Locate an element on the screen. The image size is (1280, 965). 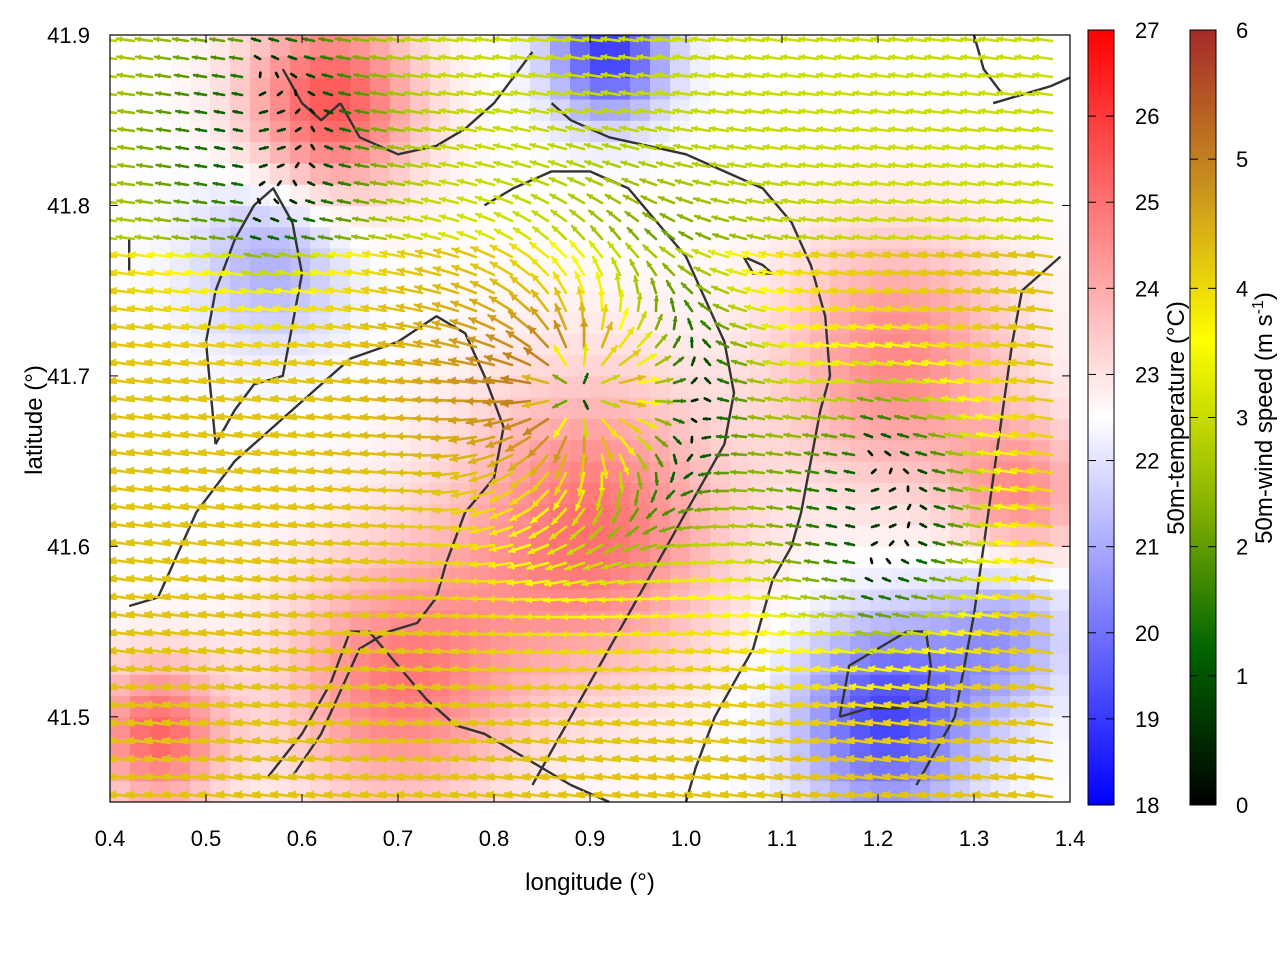
y-tick-label: 41.5 is located at coordinates (68, 717).